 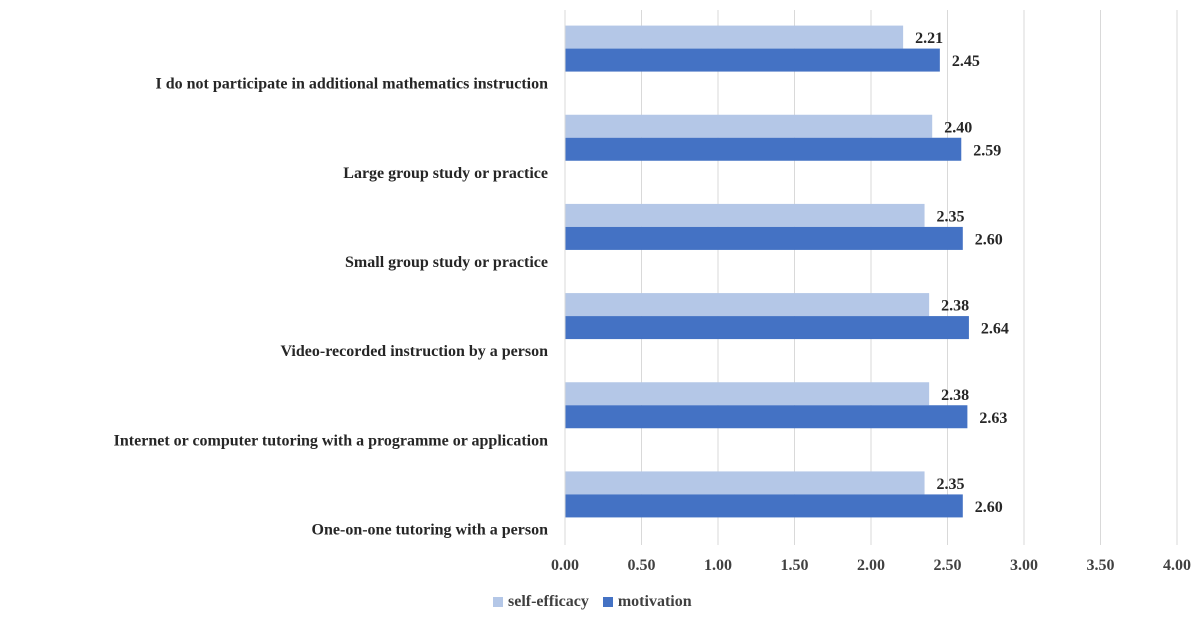 What do you see at coordinates (993, 418) in the screenshot?
I see `data-label-motivation: 2.63` at bounding box center [993, 418].